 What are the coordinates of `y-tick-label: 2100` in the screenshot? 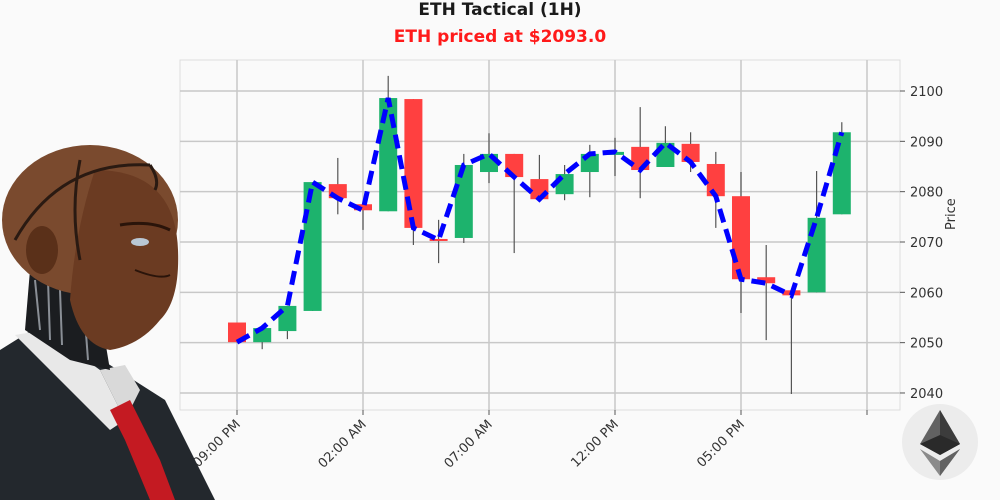 It's located at (926, 92).